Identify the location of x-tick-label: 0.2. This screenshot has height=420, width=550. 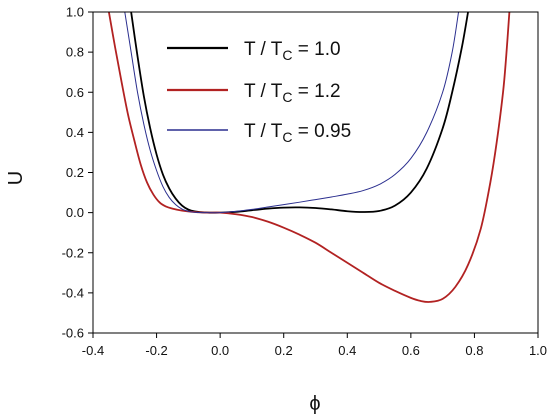
(284, 350).